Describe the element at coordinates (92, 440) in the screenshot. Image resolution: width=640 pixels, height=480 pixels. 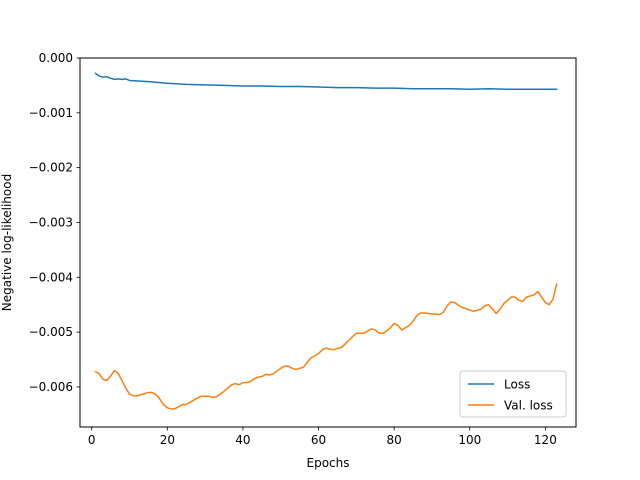
I see `x-tick-label: 0` at that location.